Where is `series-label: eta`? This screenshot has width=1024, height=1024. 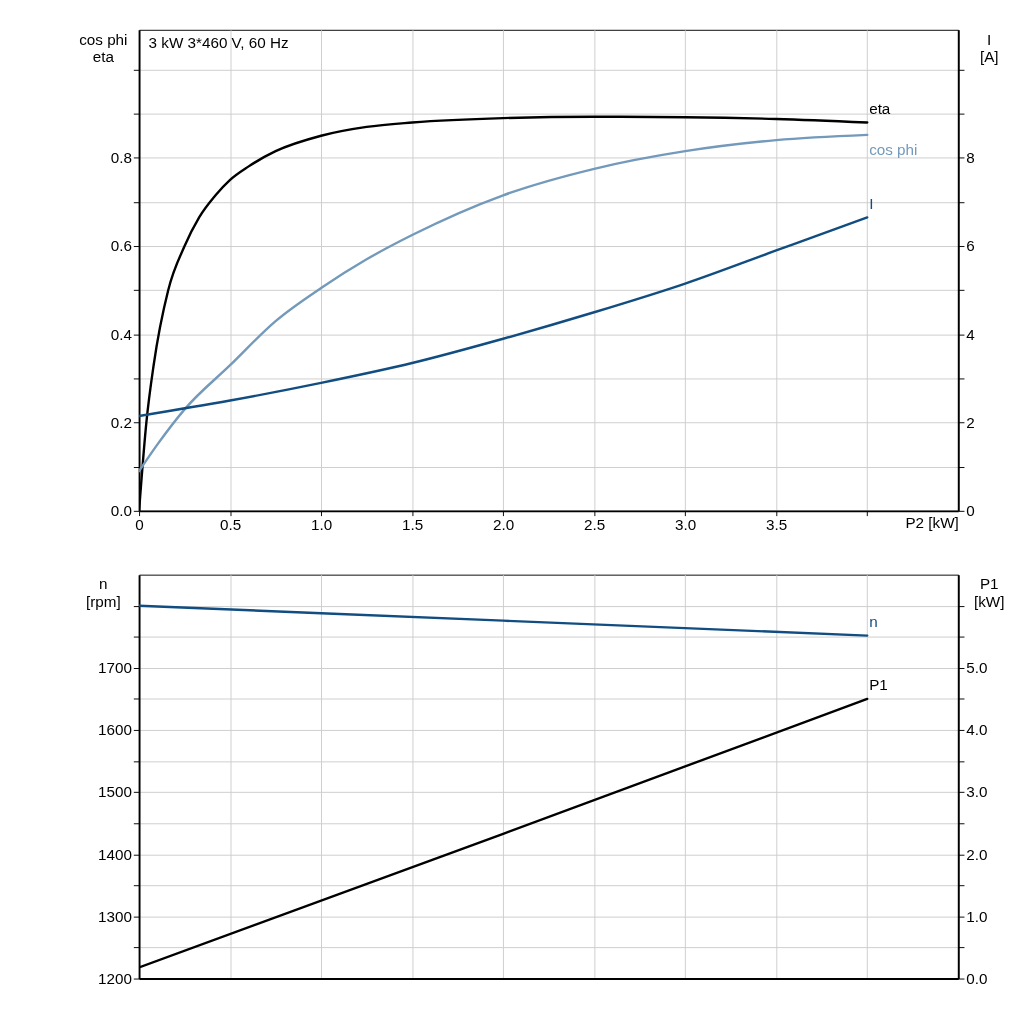 series-label: eta is located at coordinates (880, 108).